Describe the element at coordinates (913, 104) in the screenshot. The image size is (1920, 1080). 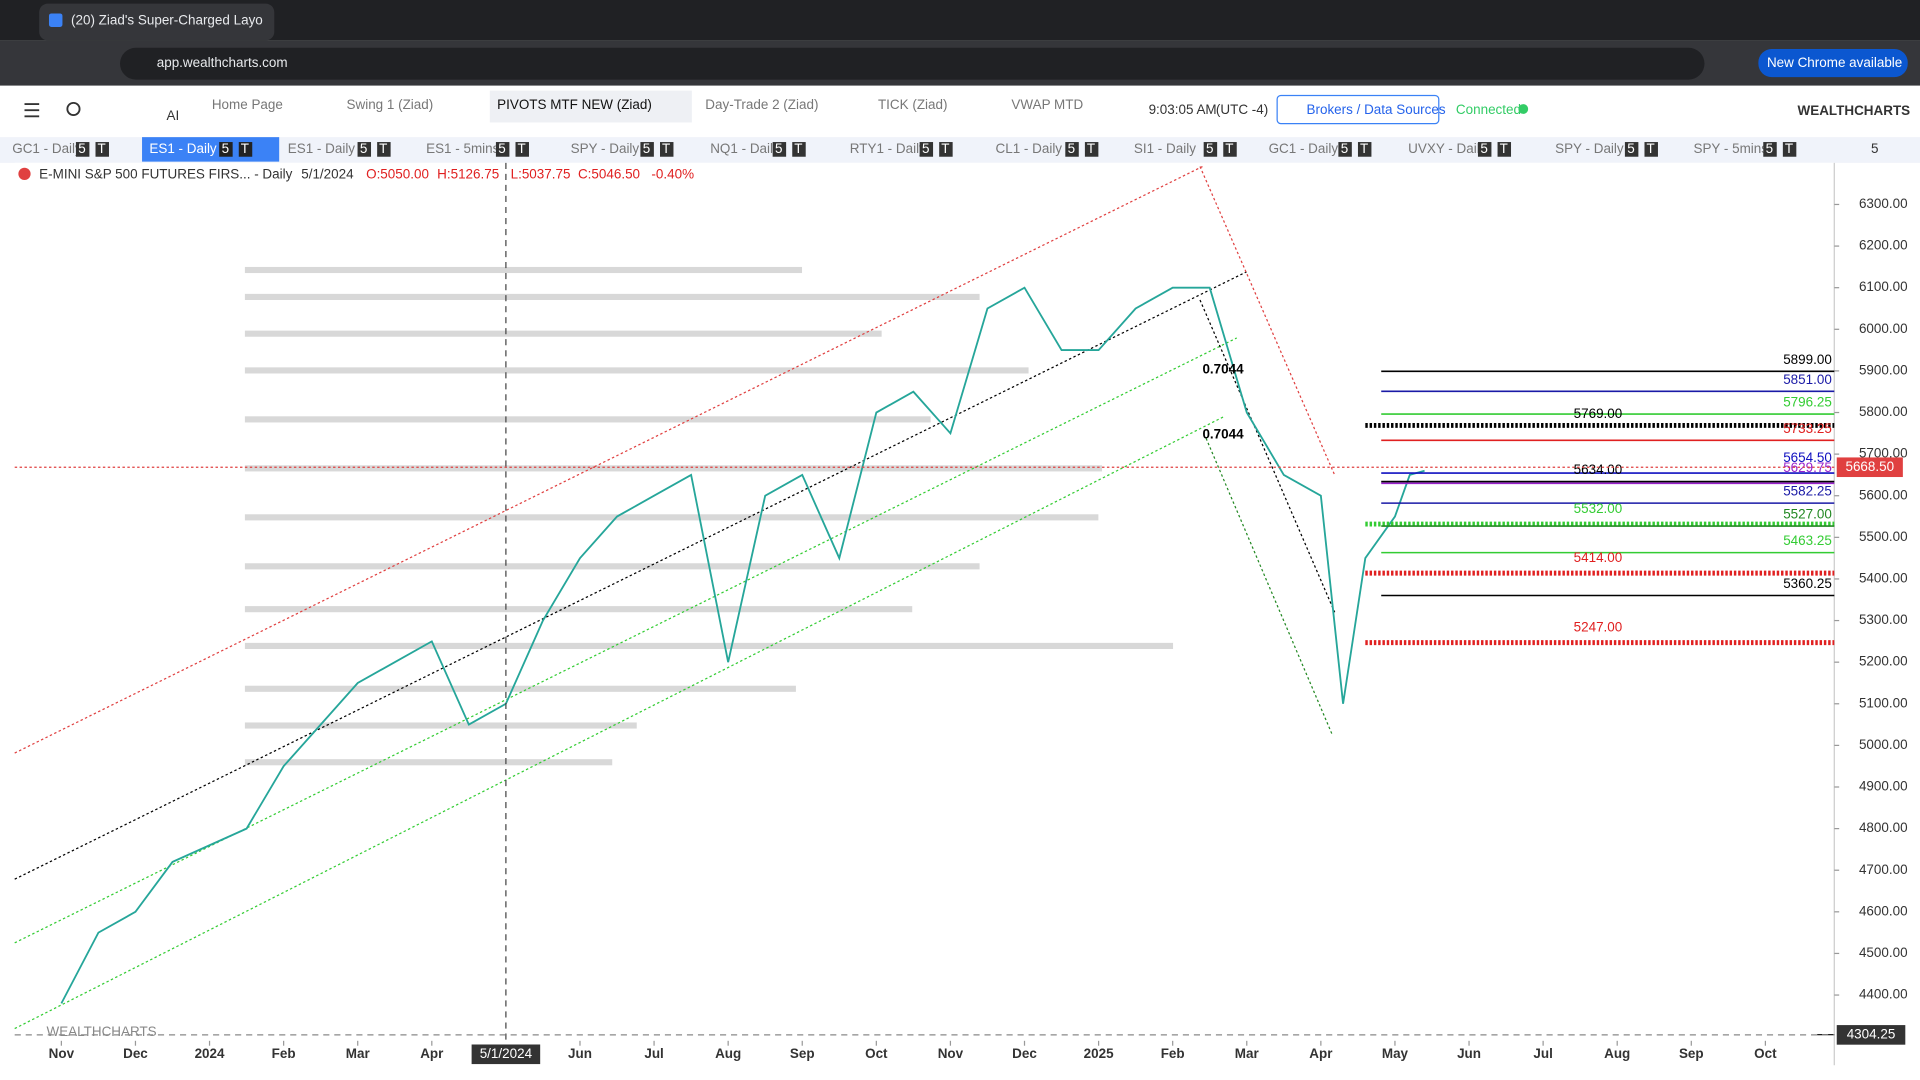
I see `layout-tab: TICK (Ziad)` at that location.